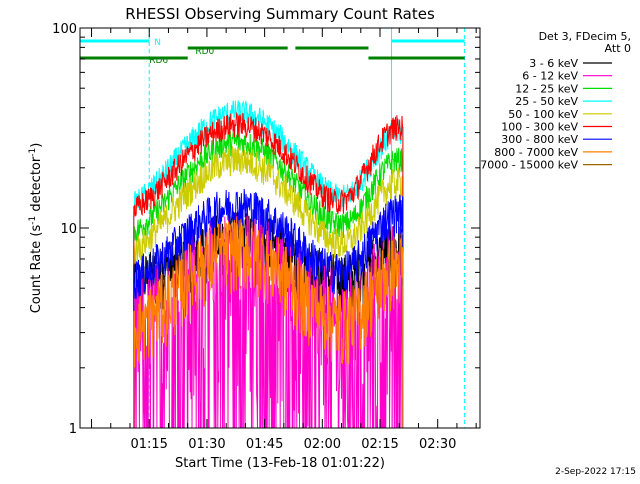  What do you see at coordinates (264, 444) in the screenshot?
I see `x-tick-label: 01:45` at bounding box center [264, 444].